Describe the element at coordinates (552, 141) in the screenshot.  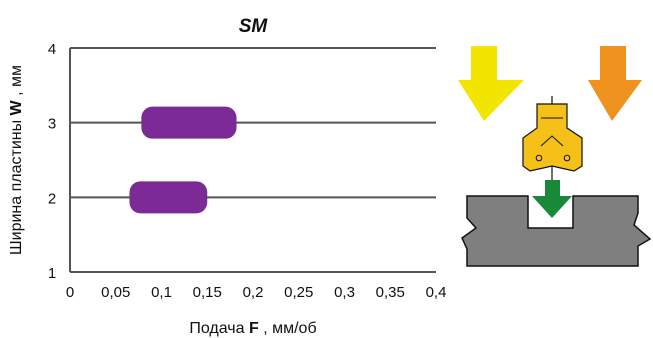
I see `insert-notch` at that location.